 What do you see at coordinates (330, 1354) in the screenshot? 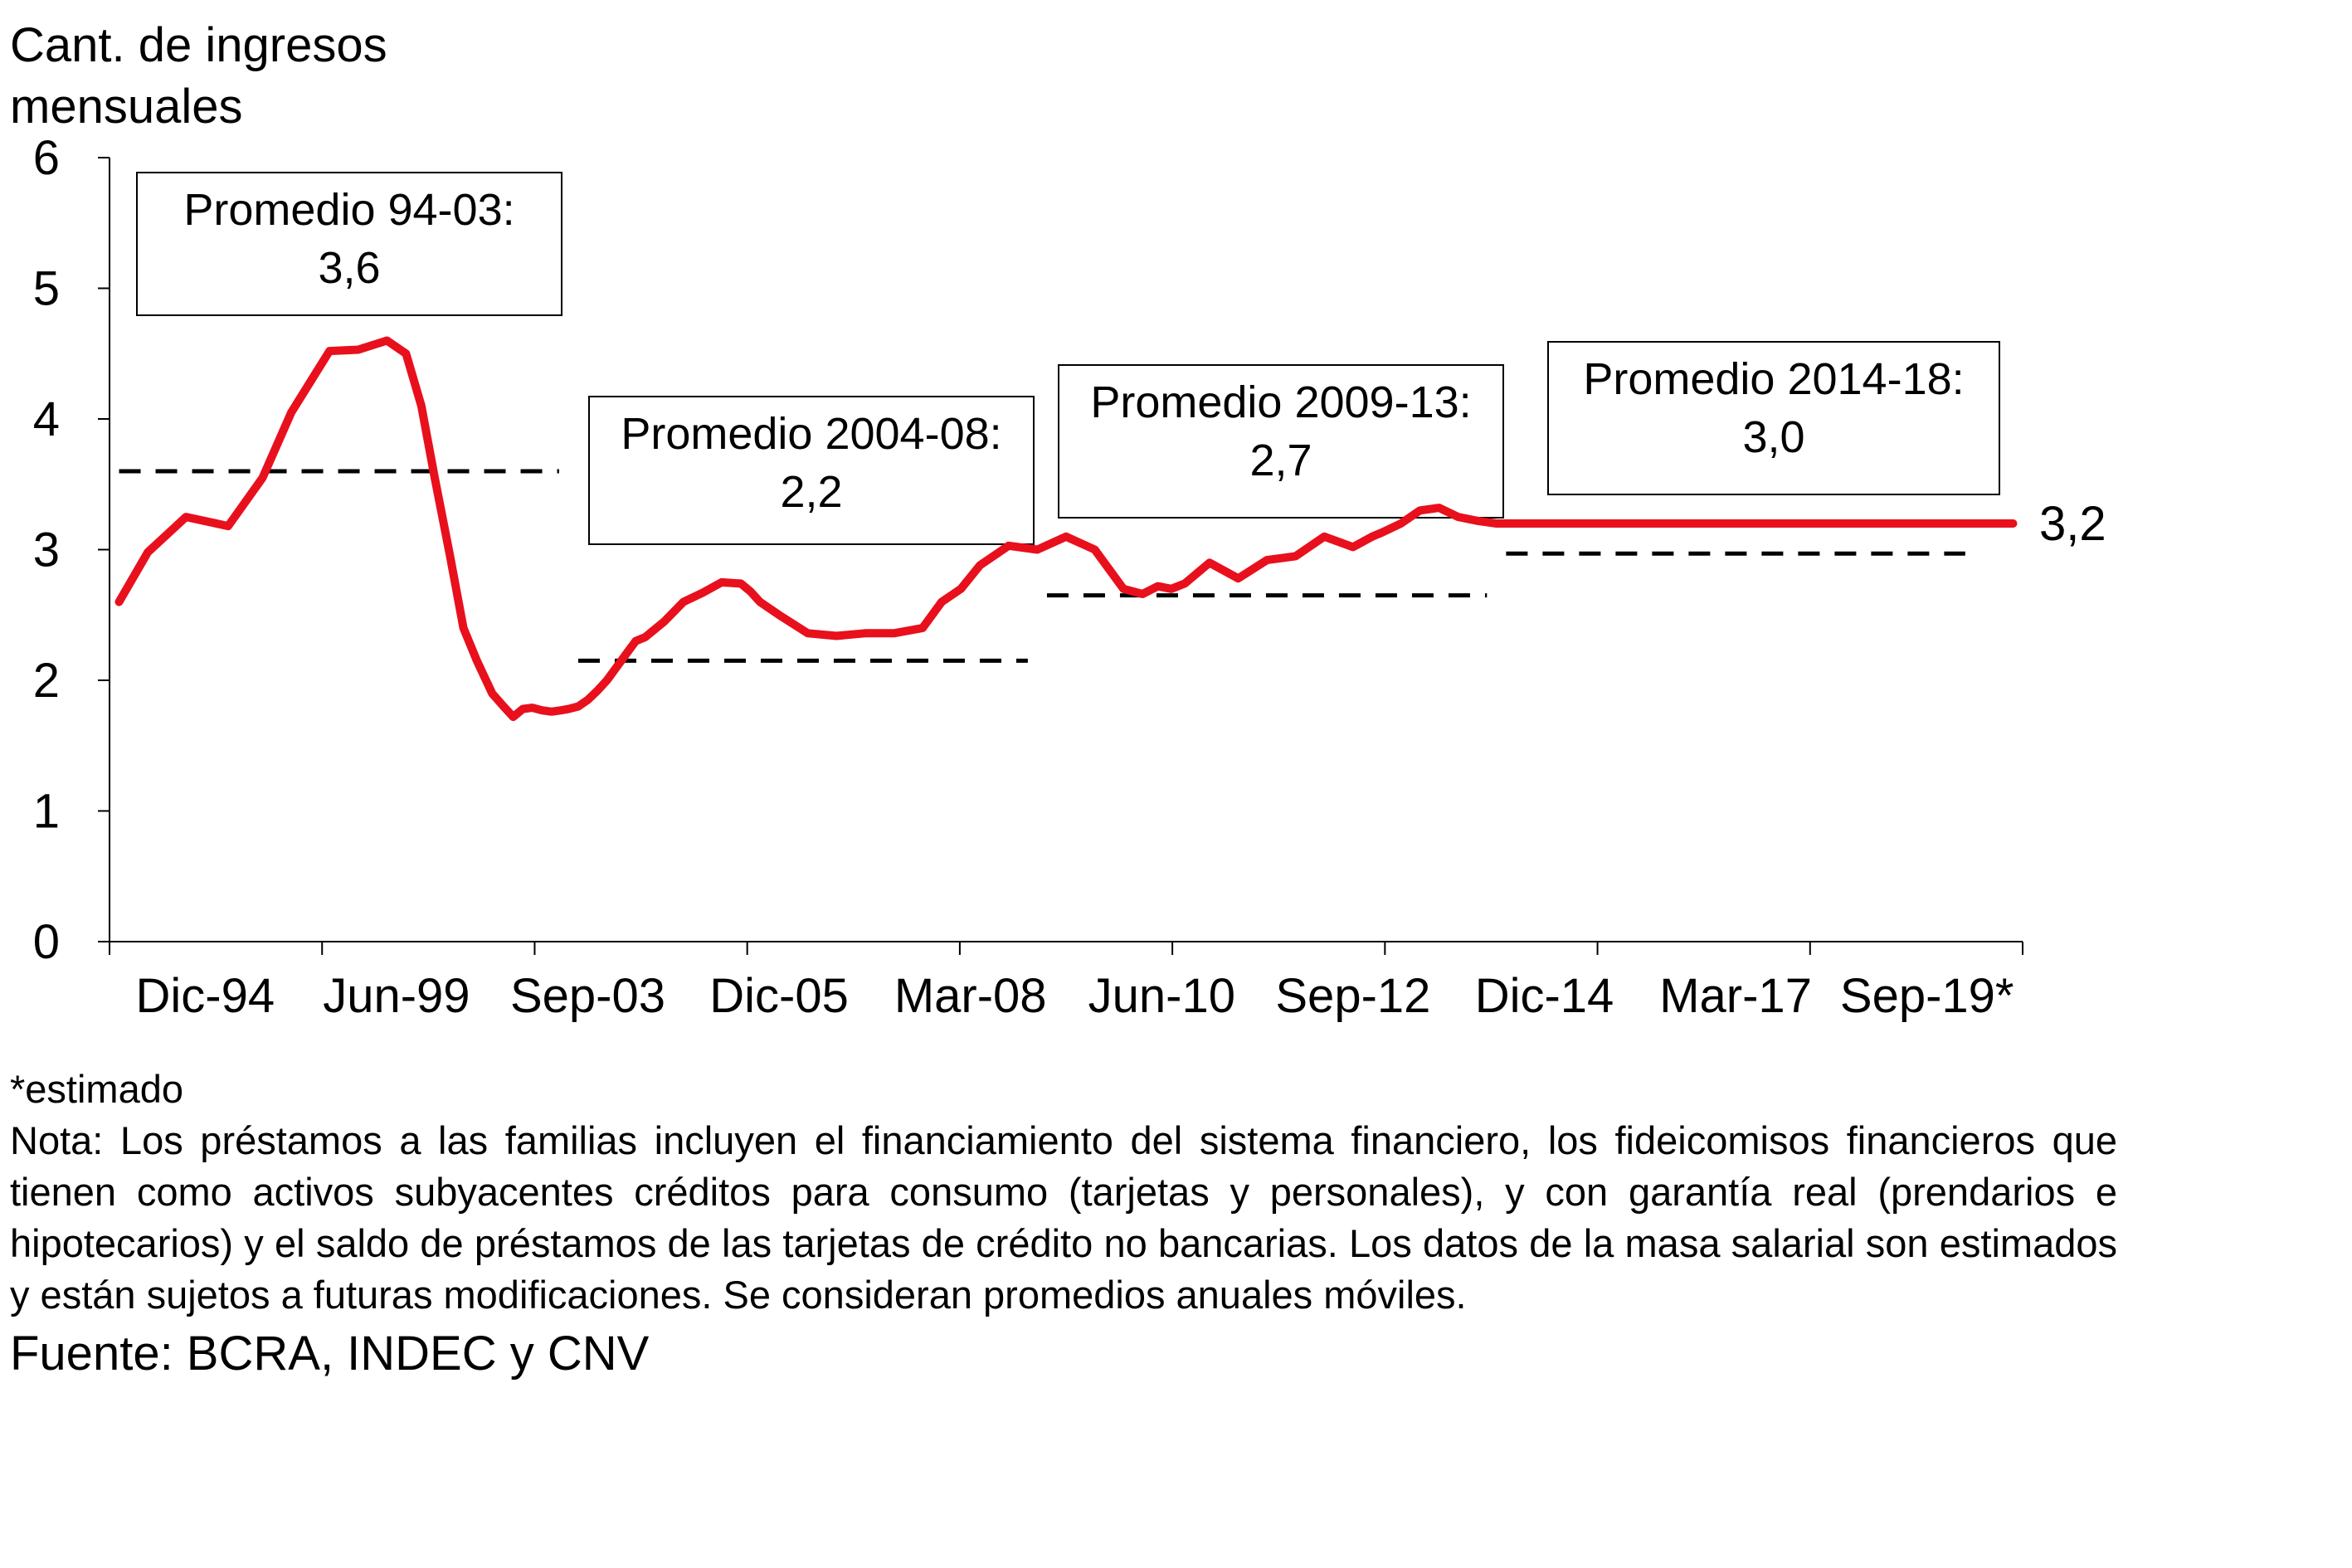
I see `source-note: Fuente: BCRA, INDEC y CNV` at bounding box center [330, 1354].